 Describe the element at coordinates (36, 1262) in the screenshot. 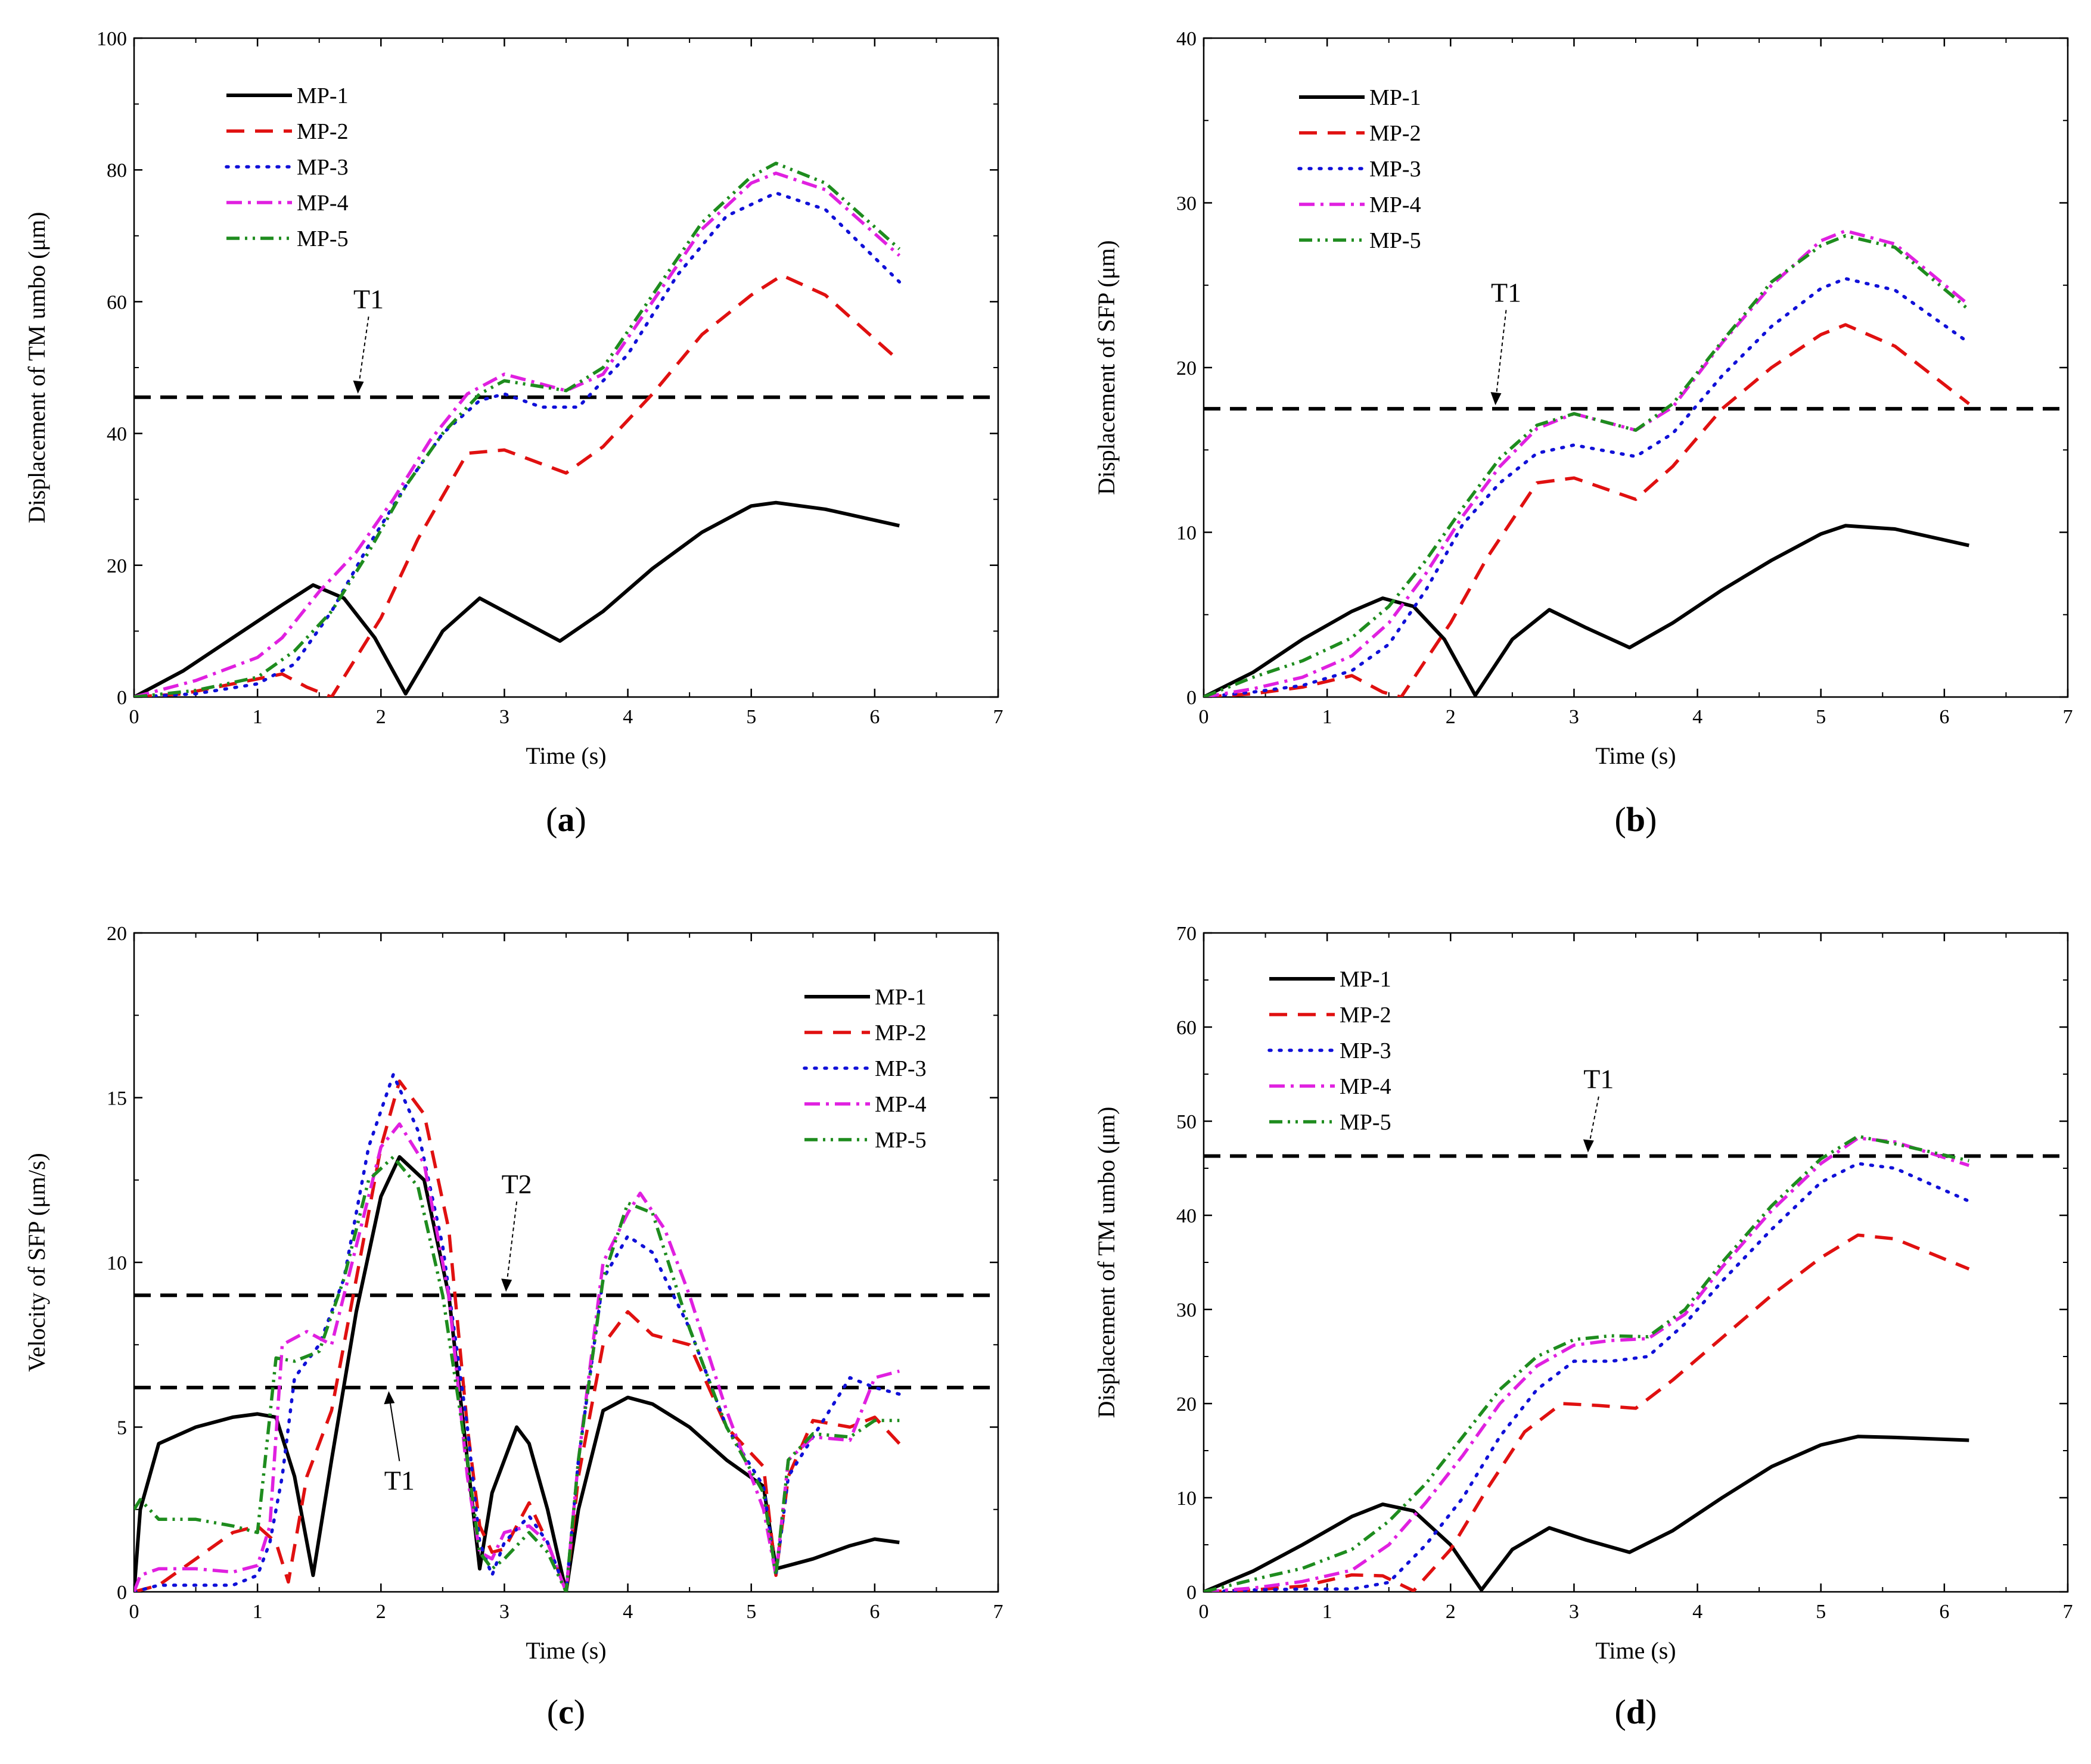

I see `y-axis-title: Velocity of SFP (μm/s)` at that location.